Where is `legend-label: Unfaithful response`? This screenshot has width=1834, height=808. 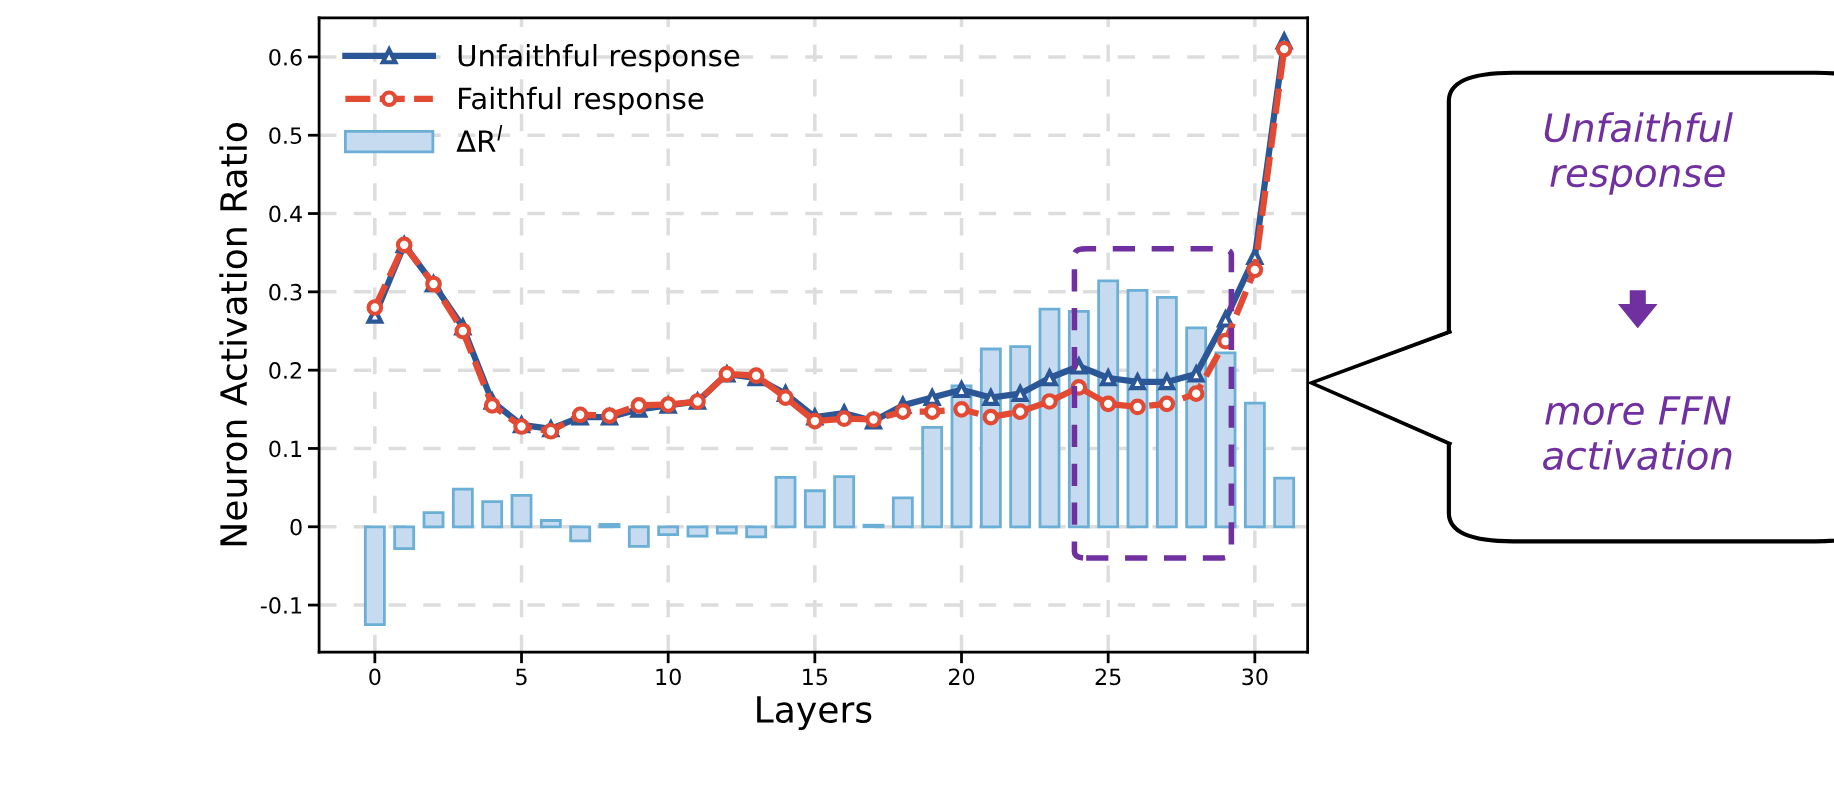 legend-label: Unfaithful response is located at coordinates (599, 58).